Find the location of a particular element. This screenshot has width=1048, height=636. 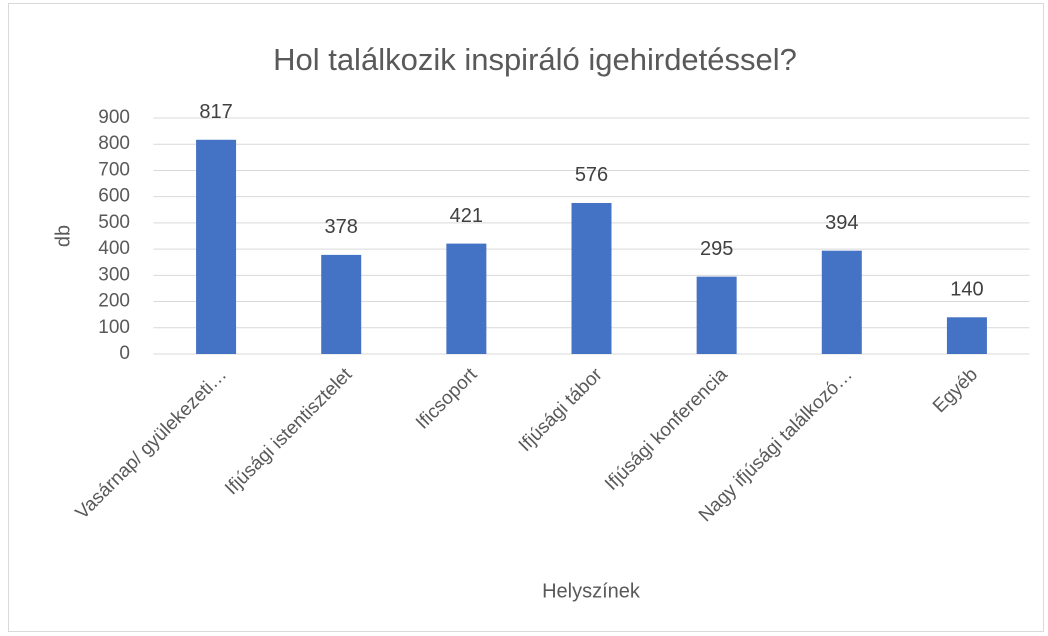

chart-title: Hol találkozik inspiráló igehirdetéssel? is located at coordinates (535, 59).